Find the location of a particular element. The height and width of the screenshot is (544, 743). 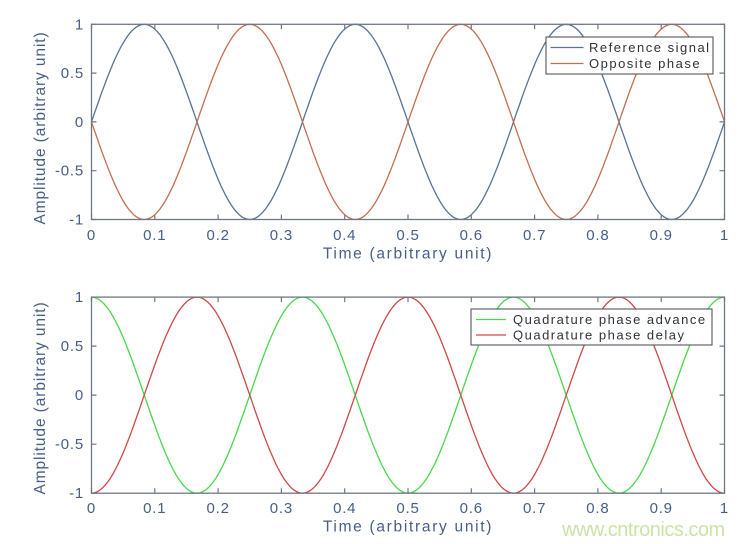

svg-text: Quadrature phase delay is located at coordinates (599, 335).